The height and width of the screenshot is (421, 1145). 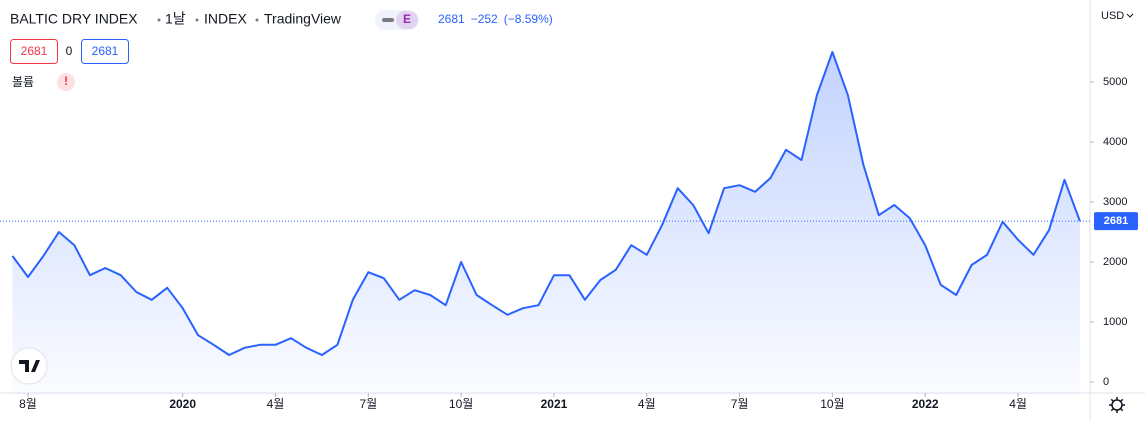 I want to click on y-tick-label: 4000, so click(x=1115, y=142).